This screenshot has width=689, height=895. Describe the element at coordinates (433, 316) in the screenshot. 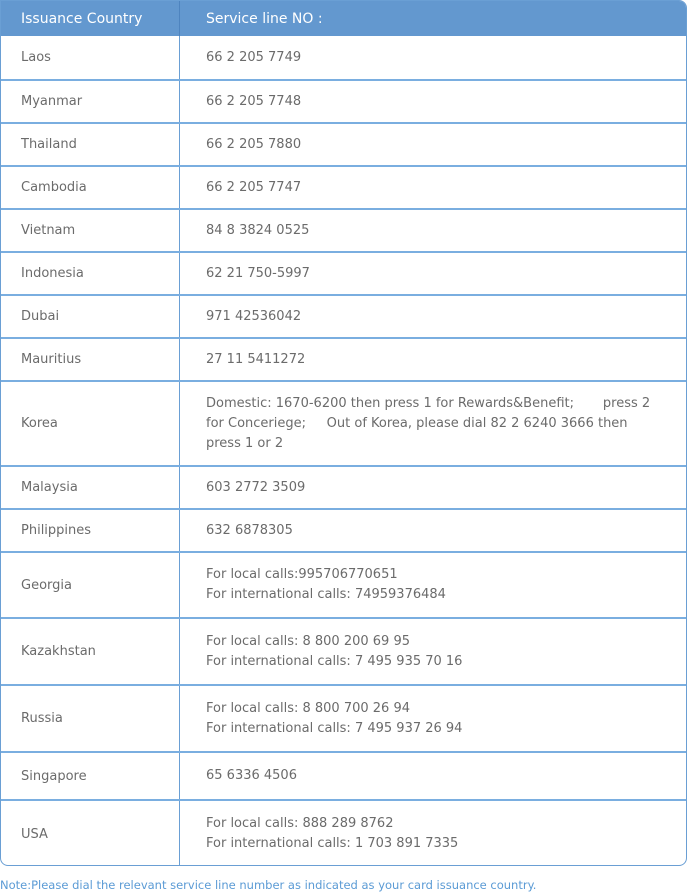

I see `service-line-cell: 971 42536042` at that location.